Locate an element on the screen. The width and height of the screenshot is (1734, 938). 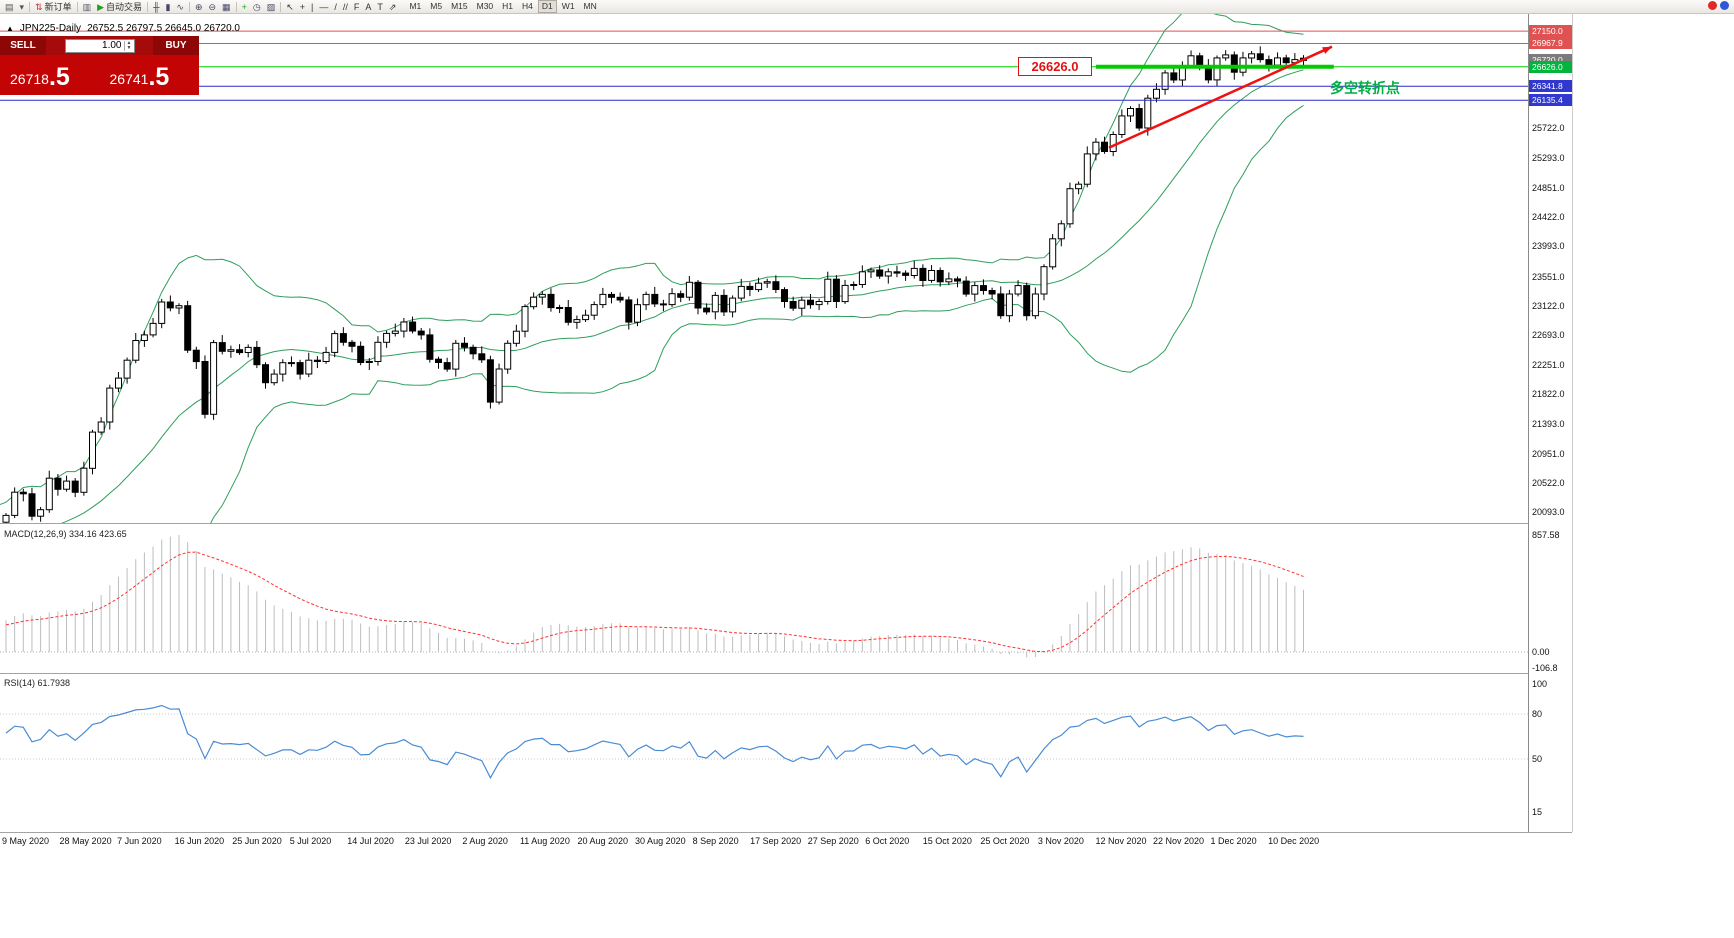
rsi-name: RSI(14) is located at coordinates (20, 683).